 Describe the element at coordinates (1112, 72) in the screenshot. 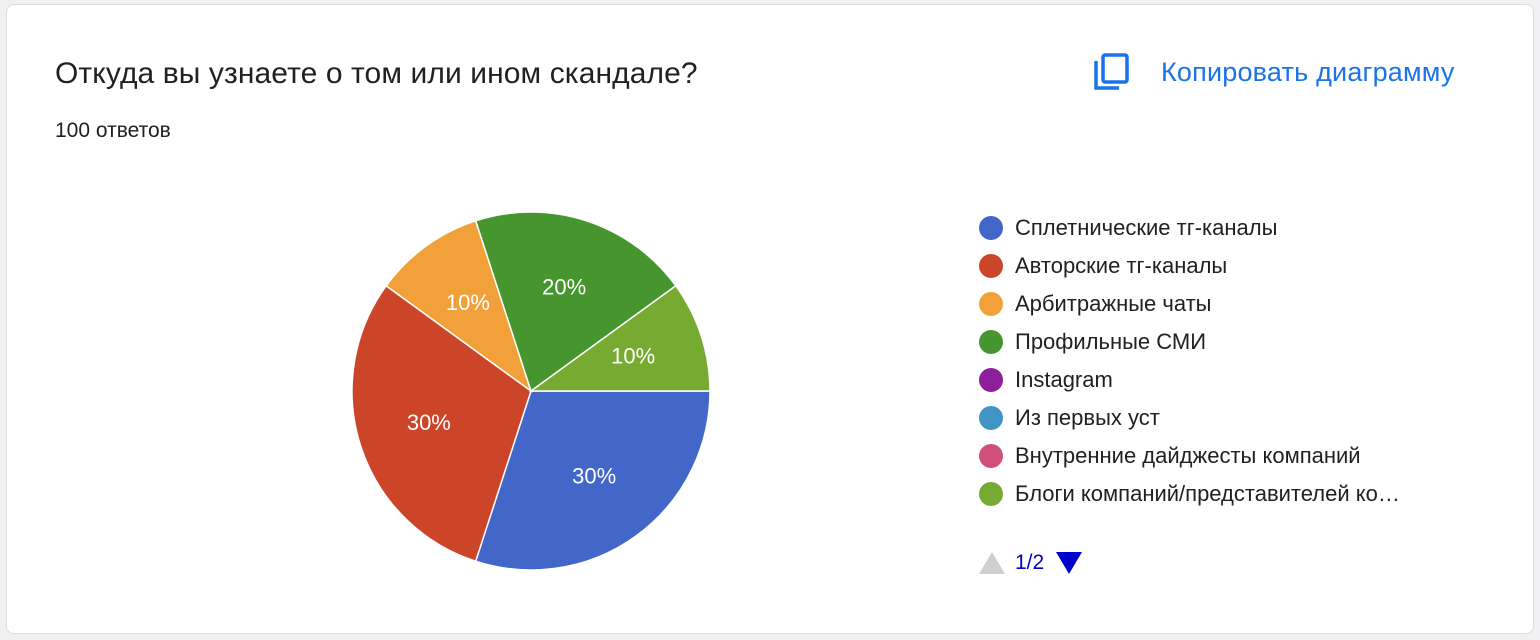

I see `copy-icon` at that location.